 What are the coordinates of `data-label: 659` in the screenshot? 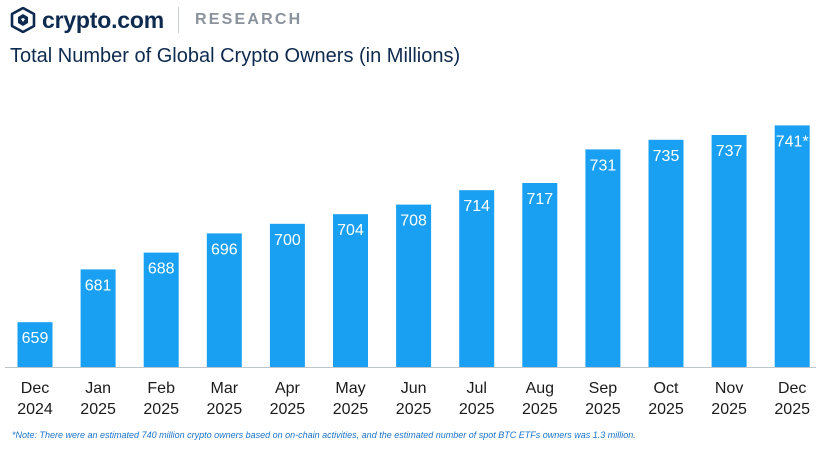 It's located at (35, 338).